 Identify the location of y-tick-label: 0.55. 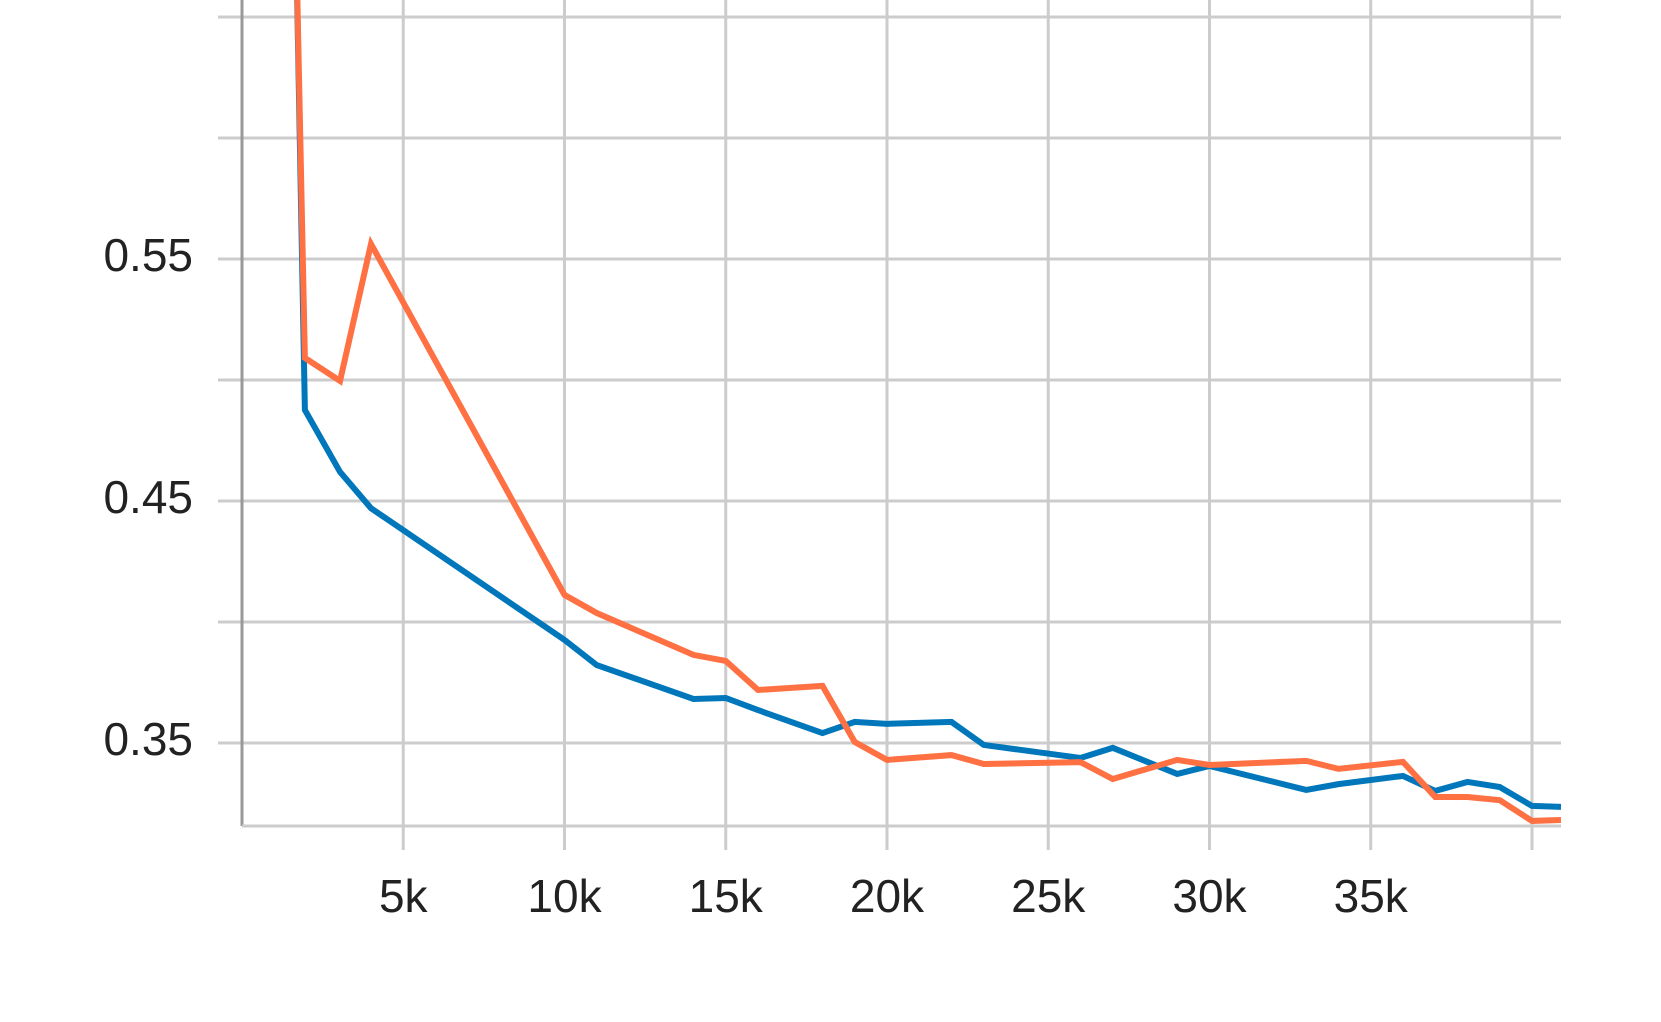
(148, 255).